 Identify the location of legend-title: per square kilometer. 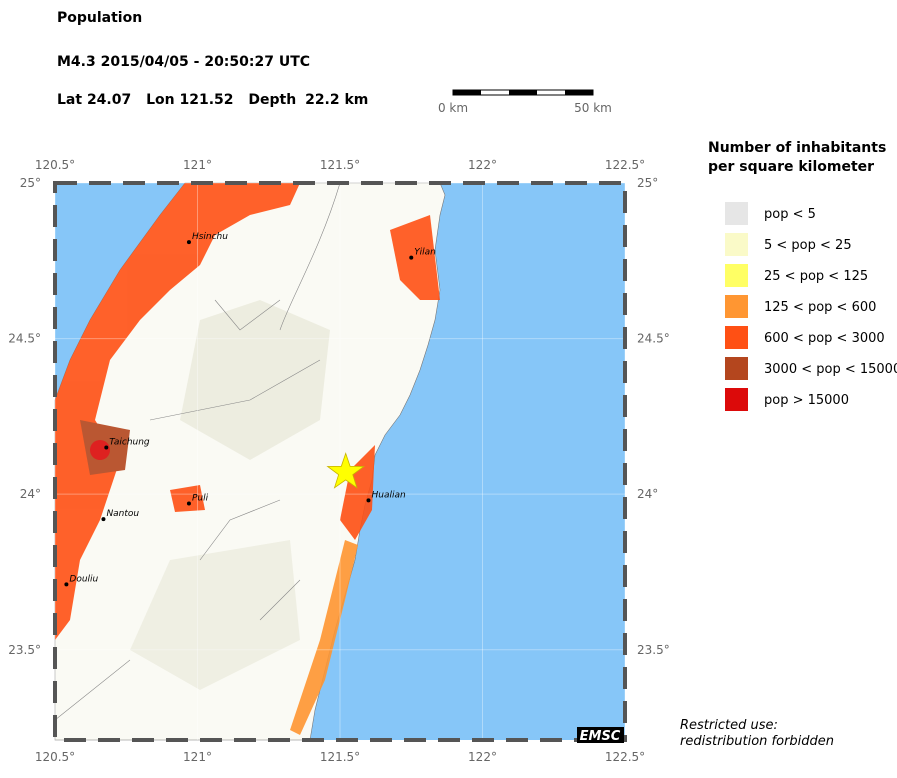
(791, 167).